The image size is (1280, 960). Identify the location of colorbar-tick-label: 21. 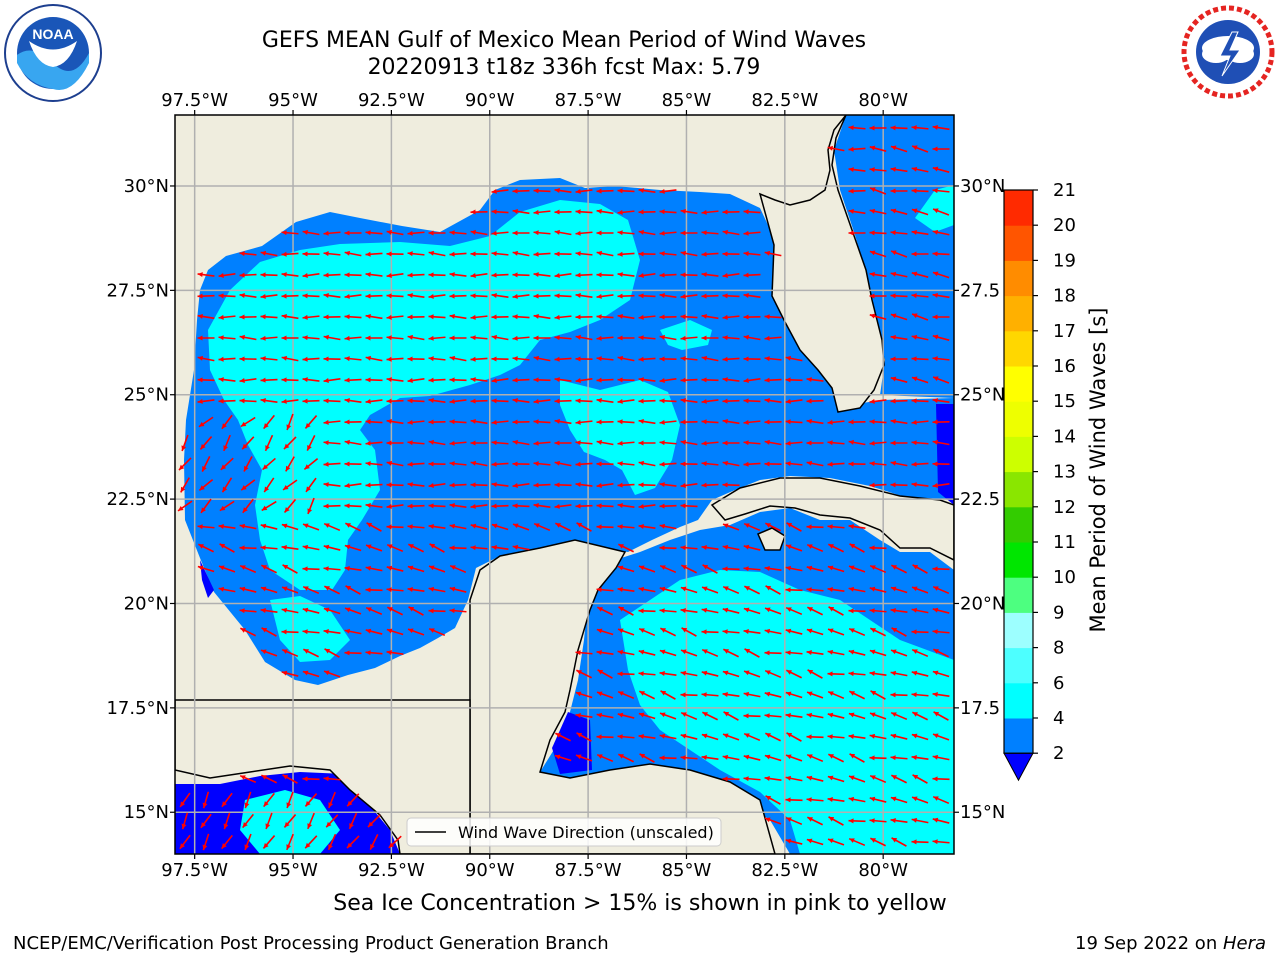
(1064, 190).